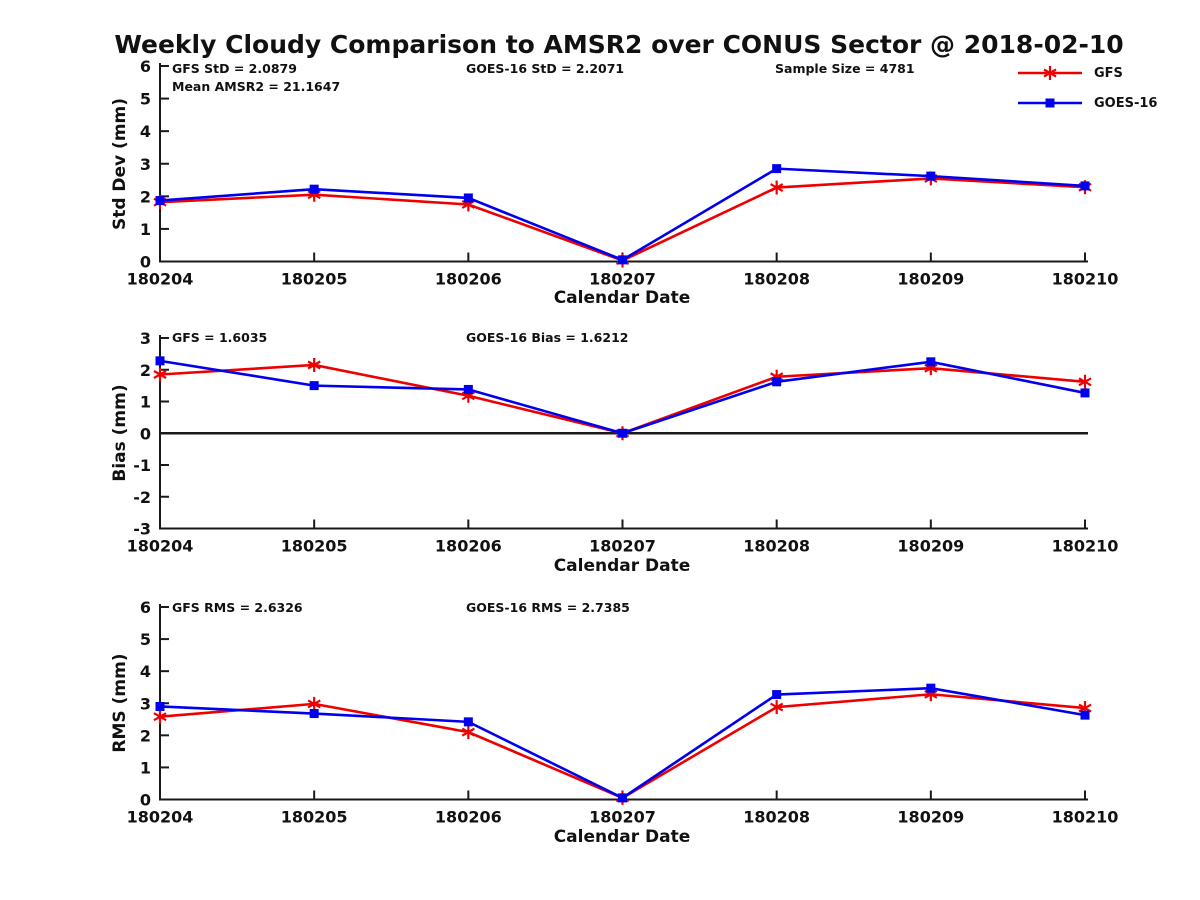 The height and width of the screenshot is (900, 1200). I want to click on annotation-gfs-std: GFS StD = 2.0879, so click(234, 68).